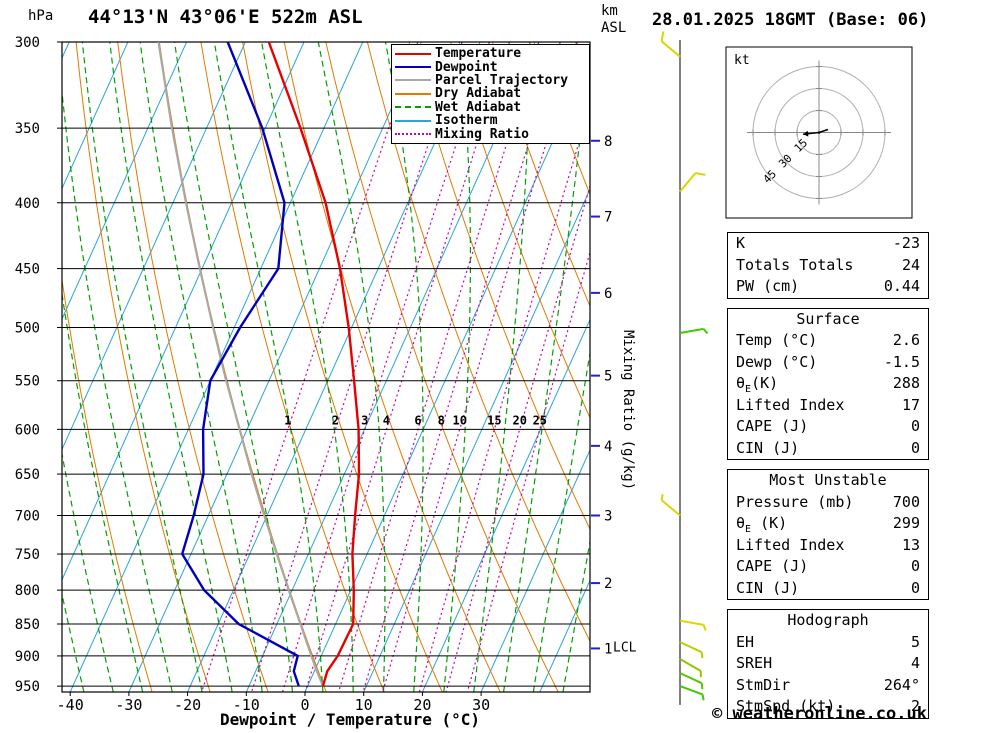  Describe the element at coordinates (901, 361) in the screenshot. I see `stat-value: -1.5` at that location.